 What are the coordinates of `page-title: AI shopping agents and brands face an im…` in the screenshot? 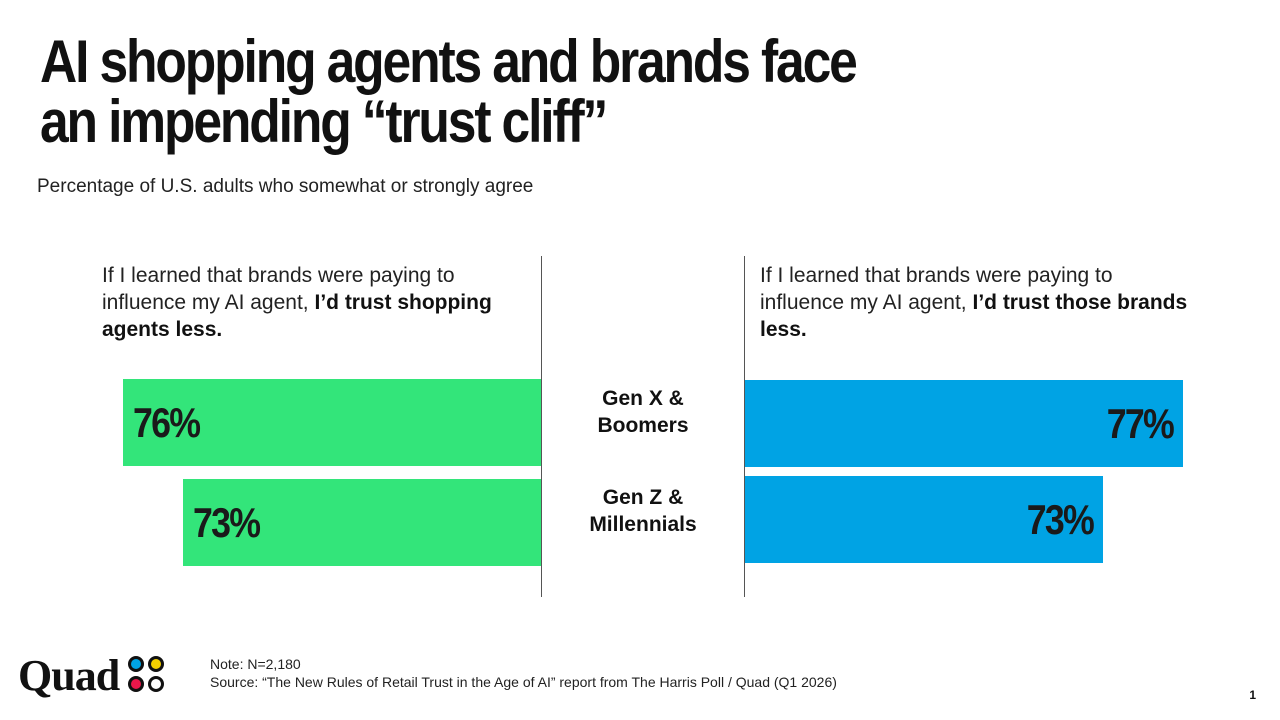 It's located at (449, 91).